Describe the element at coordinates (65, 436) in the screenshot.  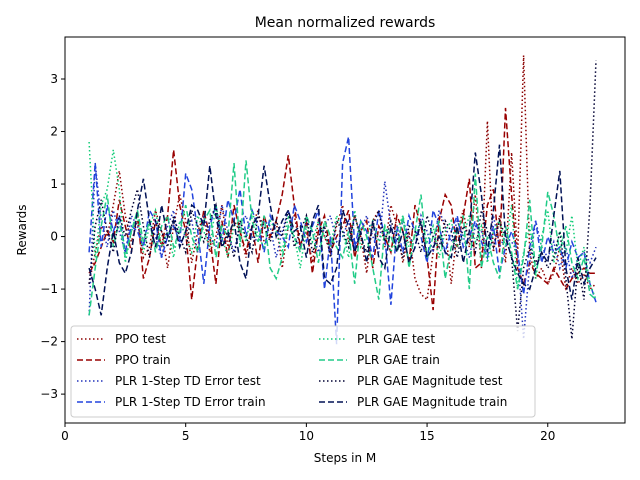
I see `x-tick-label-0: 0` at that location.